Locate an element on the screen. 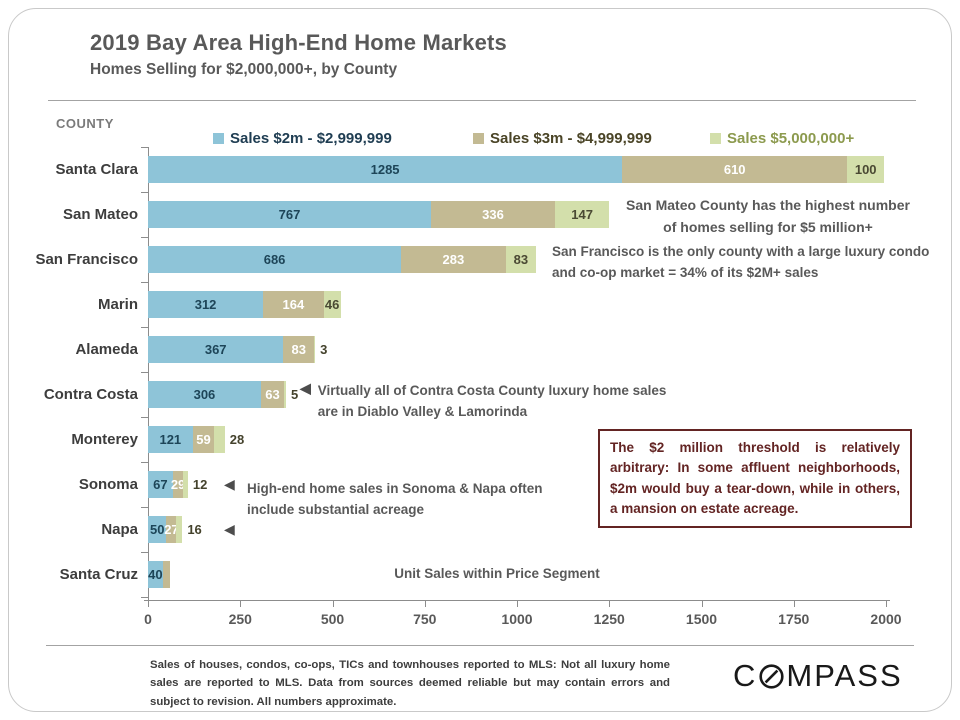 This screenshot has width=960, height=720. bar-value-label: 767 is located at coordinates (289, 214).